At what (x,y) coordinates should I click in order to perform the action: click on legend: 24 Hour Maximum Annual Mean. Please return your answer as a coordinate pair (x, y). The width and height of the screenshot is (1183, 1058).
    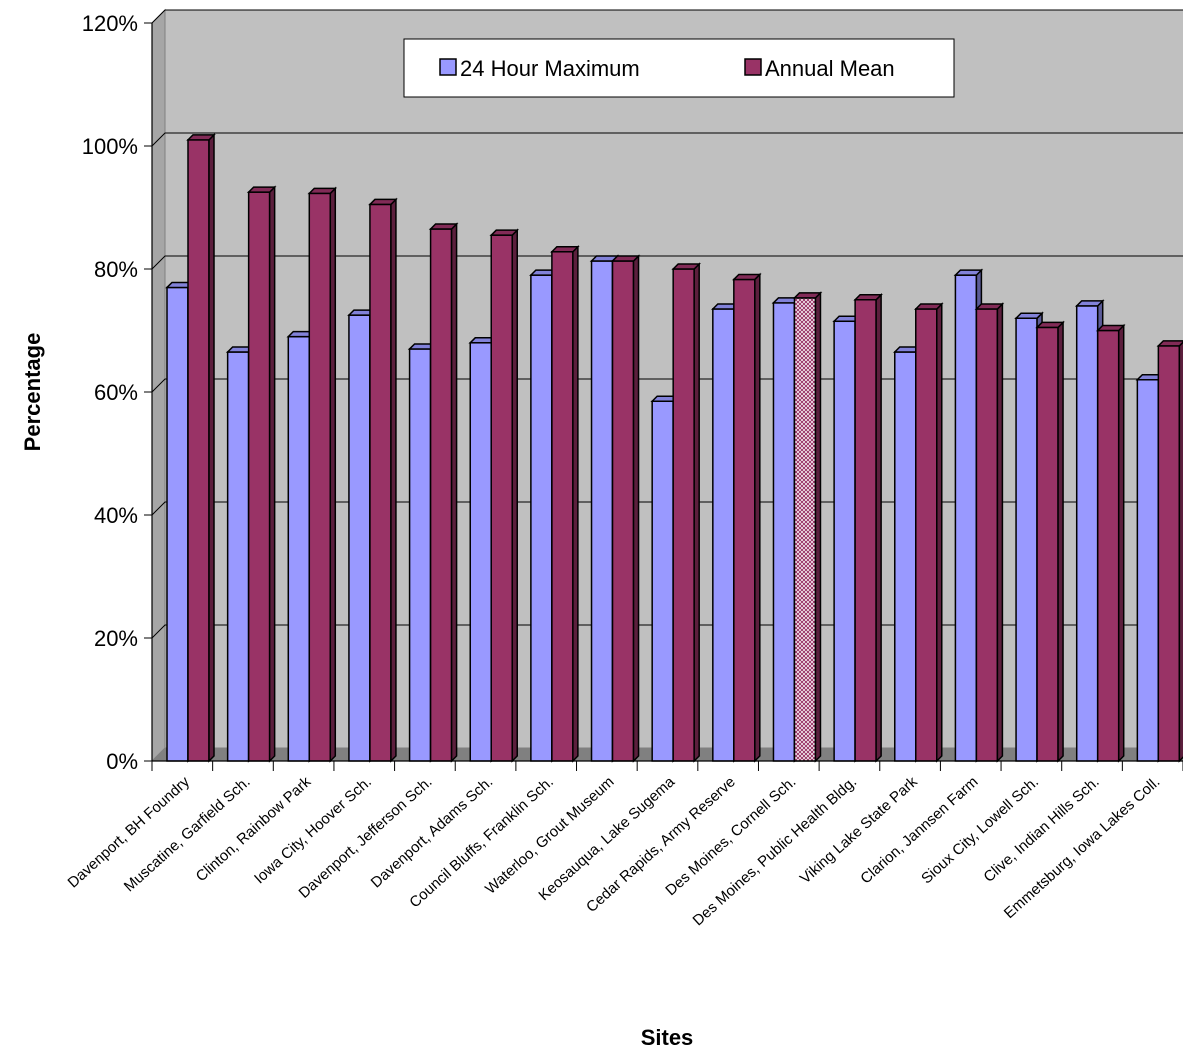
    Looking at the image, I should click on (679, 68).